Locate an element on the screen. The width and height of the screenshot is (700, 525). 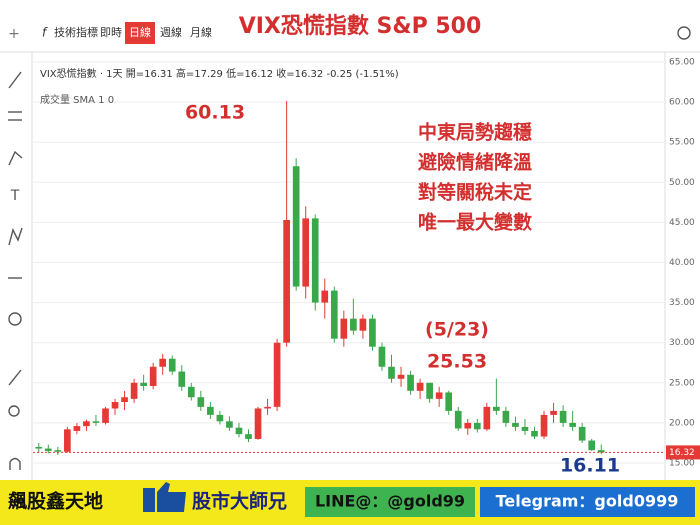
y-tick-label: 60.00 is located at coordinates (682, 103).